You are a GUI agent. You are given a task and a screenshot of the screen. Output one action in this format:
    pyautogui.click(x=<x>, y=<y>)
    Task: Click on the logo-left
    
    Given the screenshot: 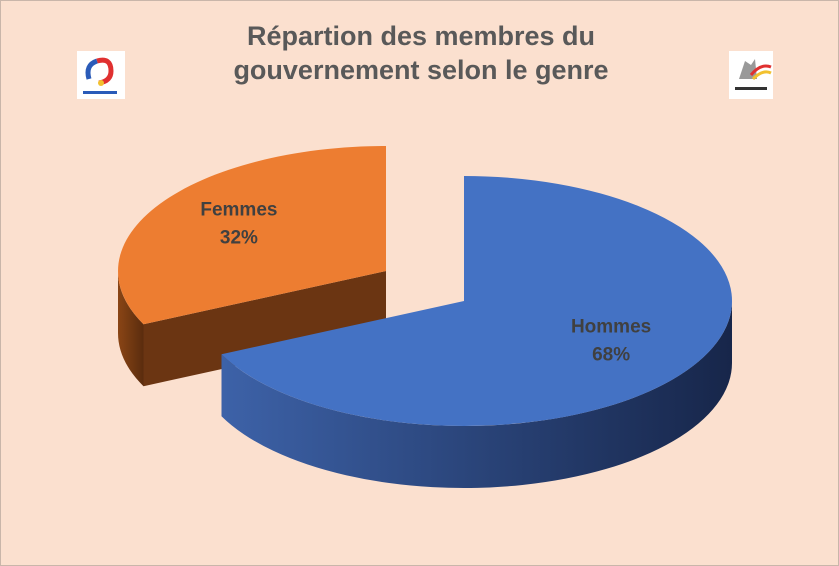 What is the action you would take?
    pyautogui.click(x=101, y=75)
    